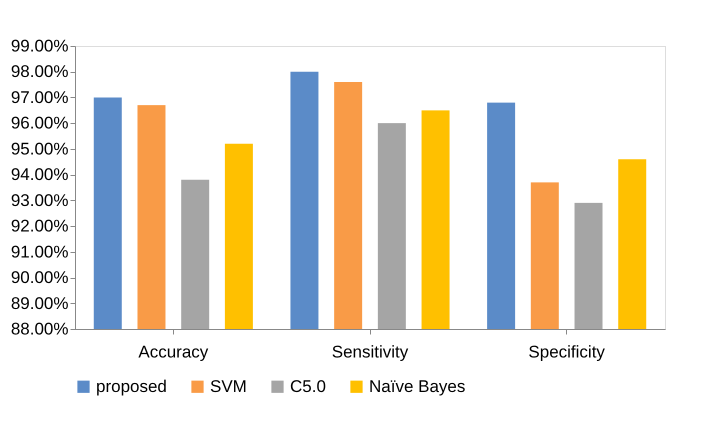  I want to click on x-tick-label: Specificity, so click(567, 352).